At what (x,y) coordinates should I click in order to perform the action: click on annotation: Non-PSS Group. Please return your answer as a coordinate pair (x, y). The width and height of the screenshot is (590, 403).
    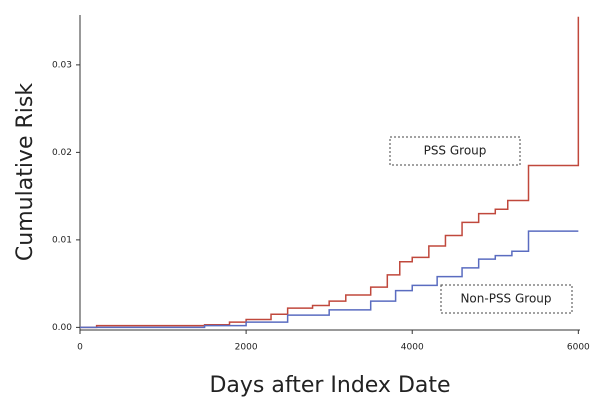
    Looking at the image, I should click on (505, 299).